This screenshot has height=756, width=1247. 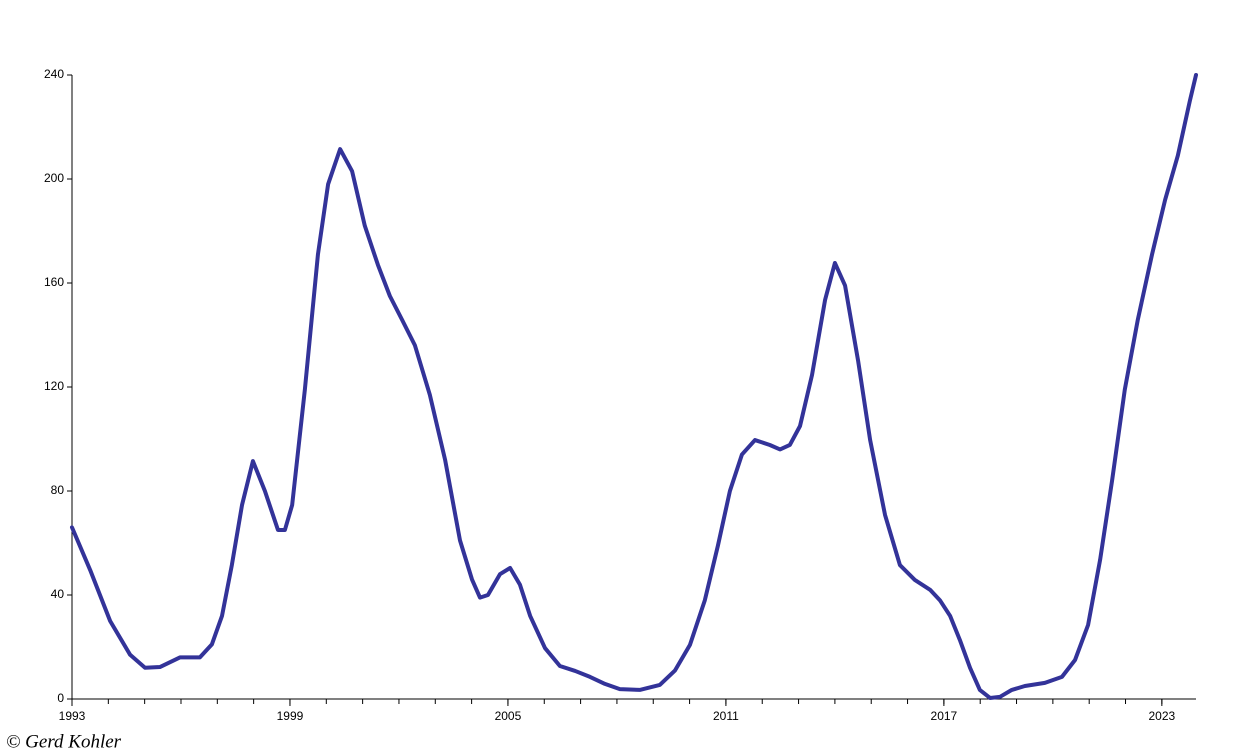 I want to click on x-tick-label: 1999, so click(x=290, y=716).